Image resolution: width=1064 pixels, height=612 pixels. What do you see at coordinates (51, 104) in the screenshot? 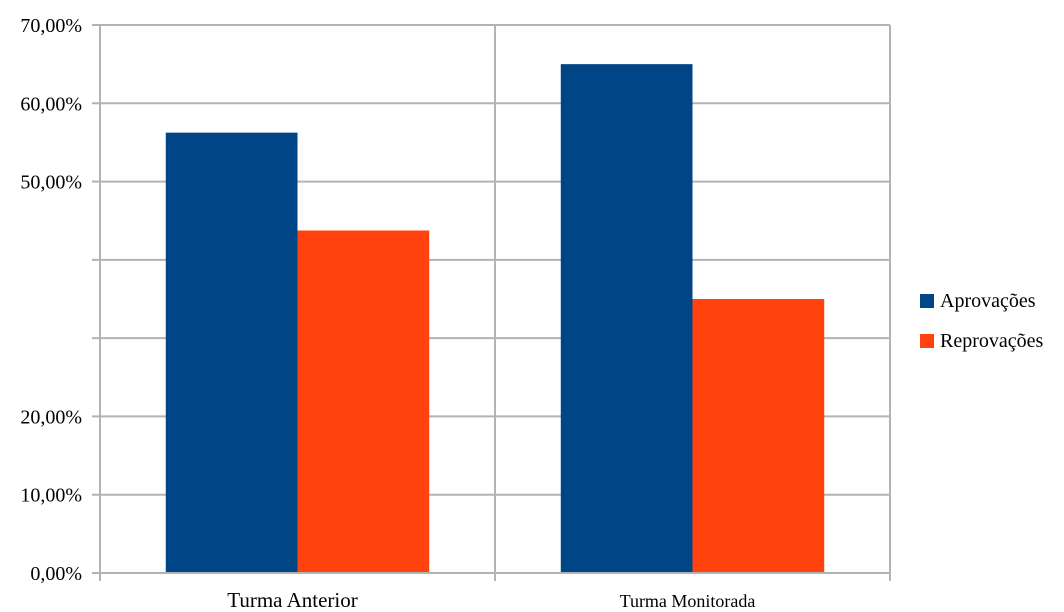
I see `y-tick-label: 60,00%` at bounding box center [51, 104].